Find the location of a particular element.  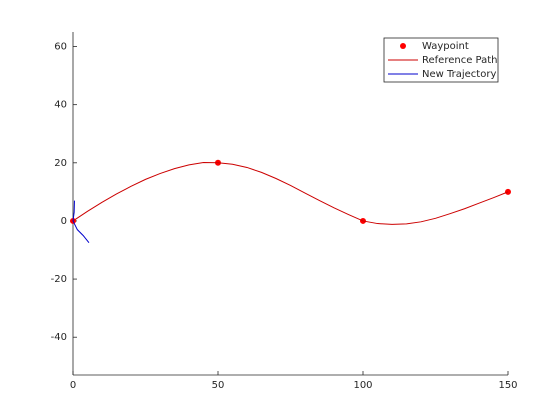

y-tick-label: 20 is located at coordinates (60, 163).